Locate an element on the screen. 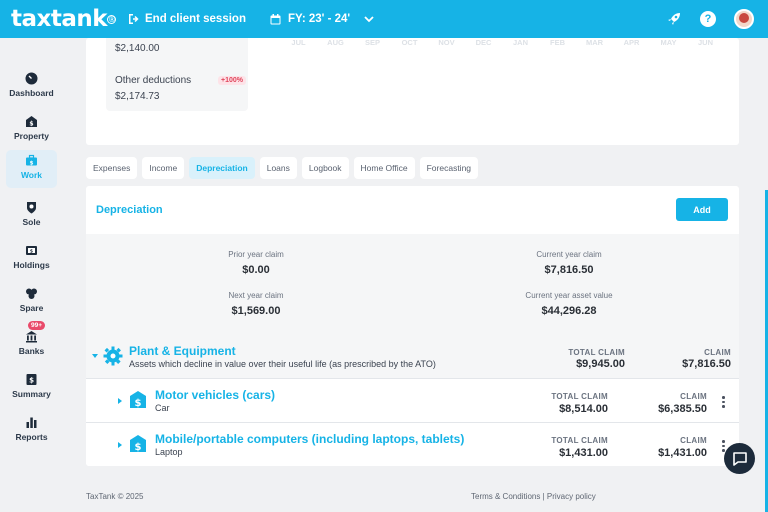  tab-depreciation: Depreciation is located at coordinates (222, 168).